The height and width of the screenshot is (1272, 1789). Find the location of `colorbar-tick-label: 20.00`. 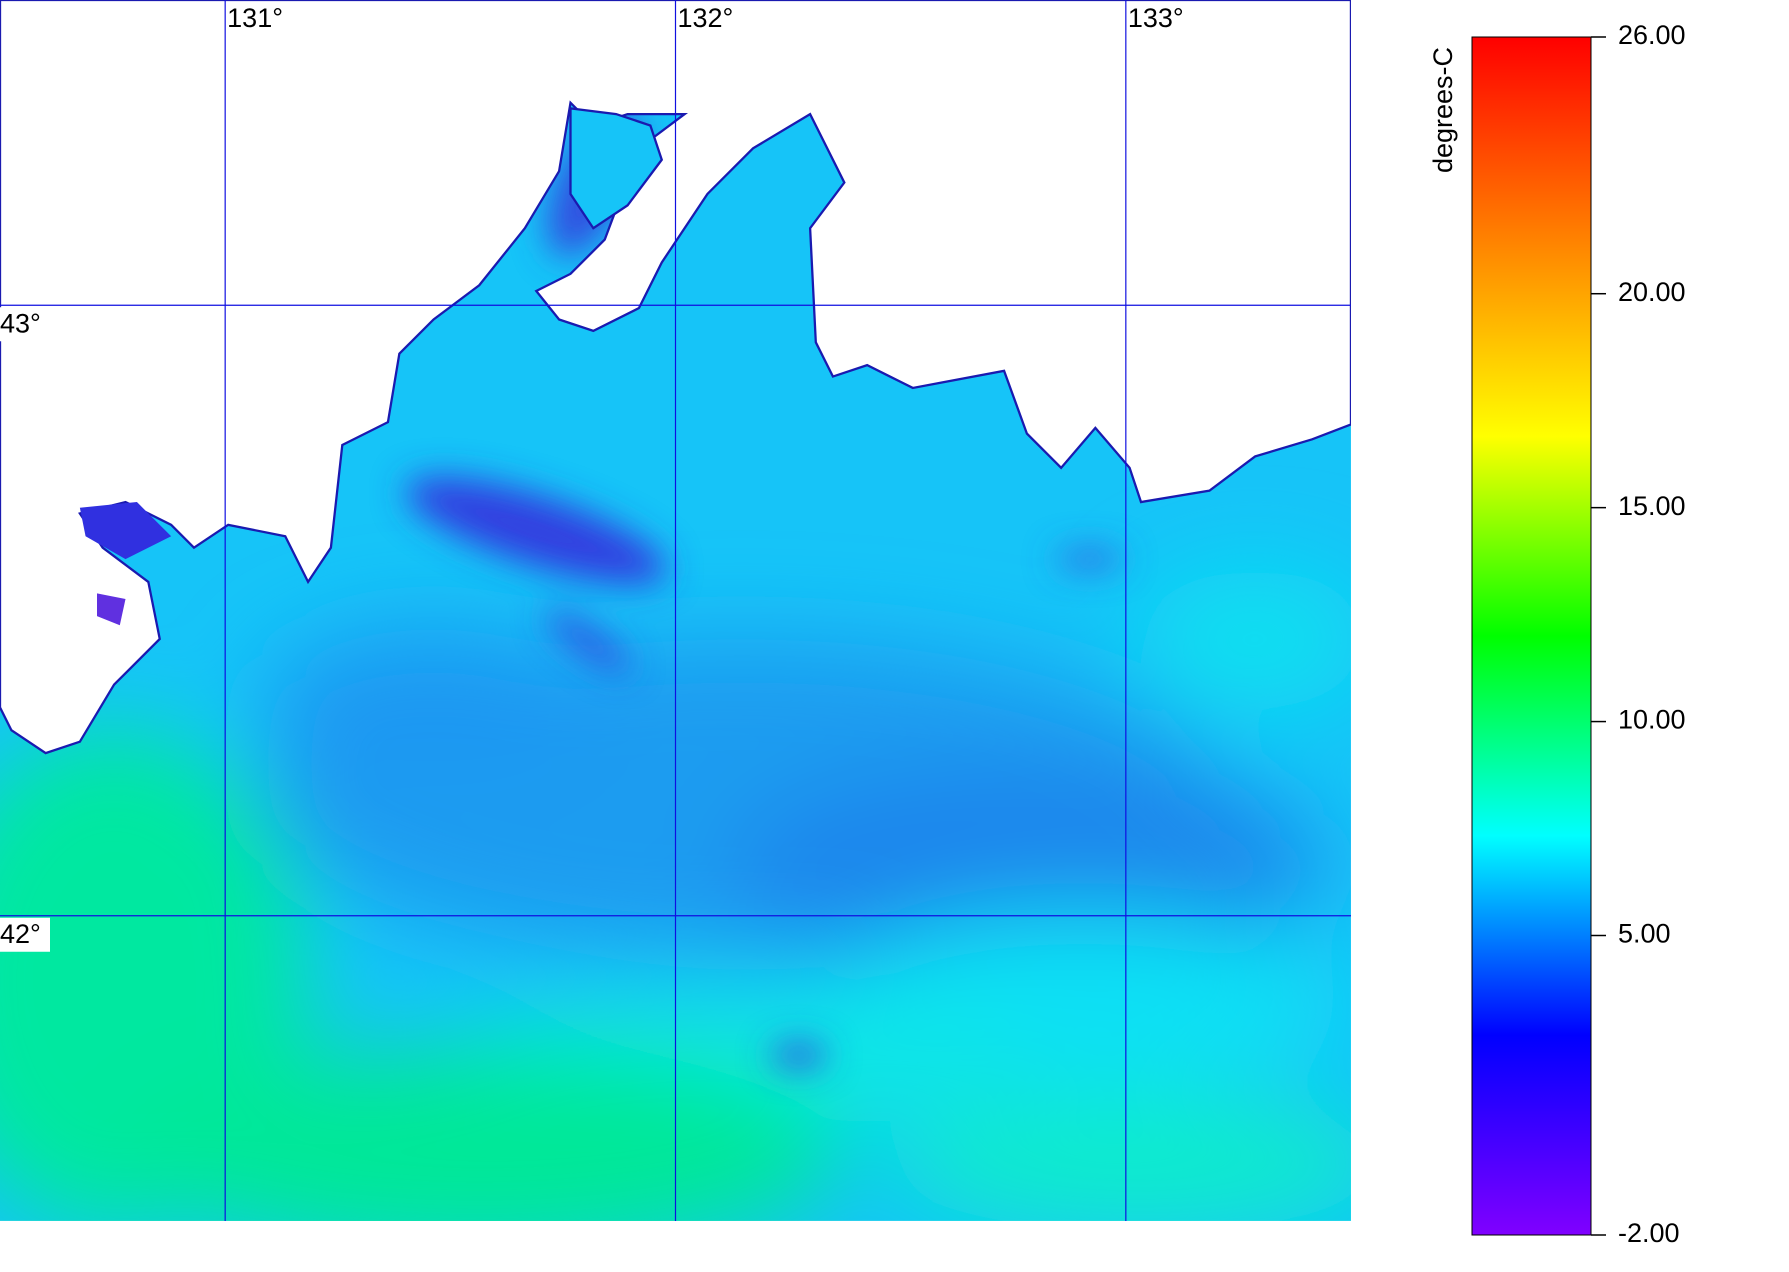

colorbar-tick-label: 20.00 is located at coordinates (1652, 292).